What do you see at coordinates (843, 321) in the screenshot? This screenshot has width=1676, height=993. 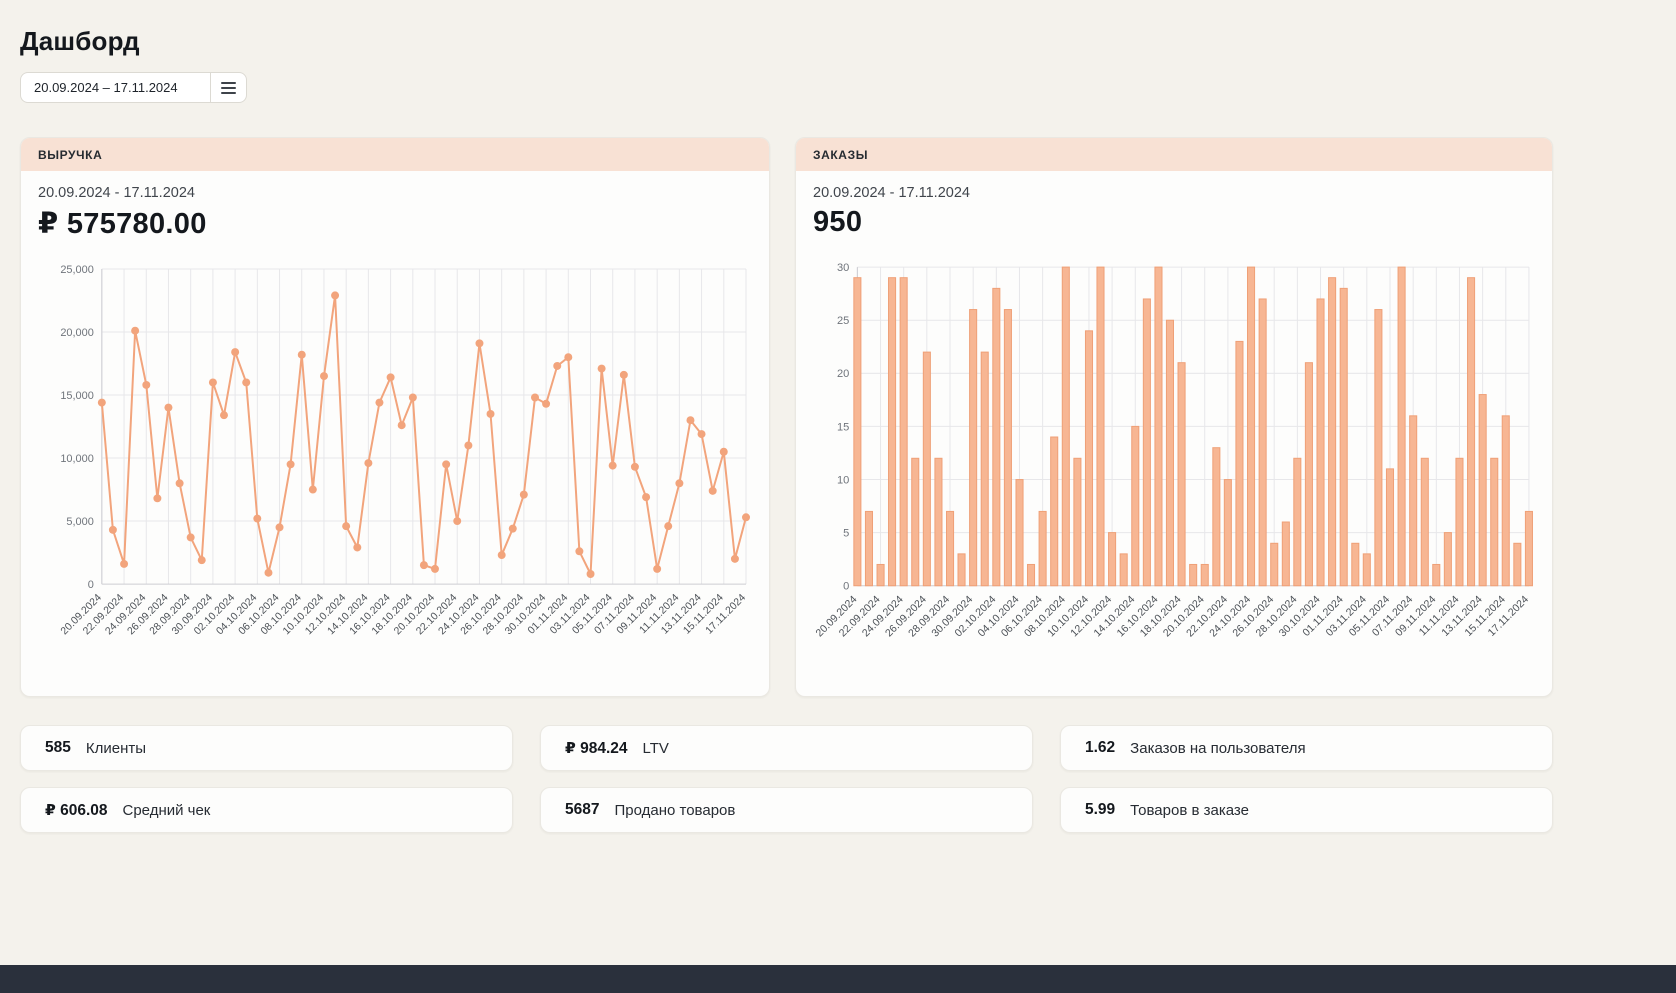 I see `svg-text: 25` at bounding box center [843, 321].